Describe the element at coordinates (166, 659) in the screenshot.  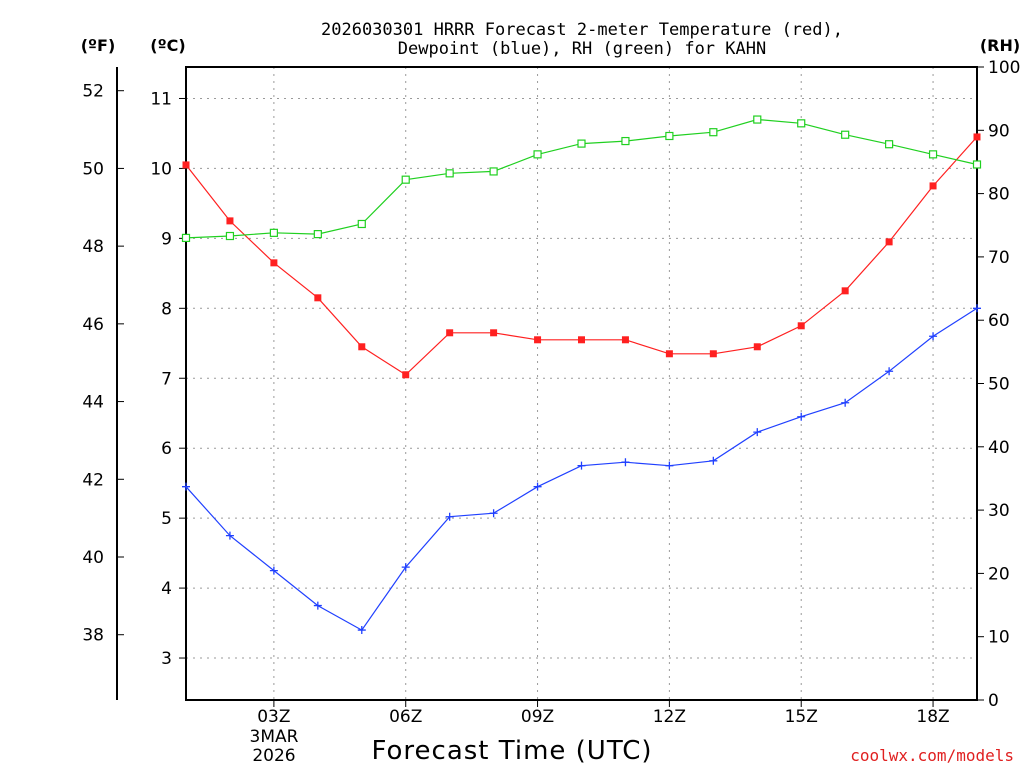
I see `celsius-tick-label: 3` at that location.